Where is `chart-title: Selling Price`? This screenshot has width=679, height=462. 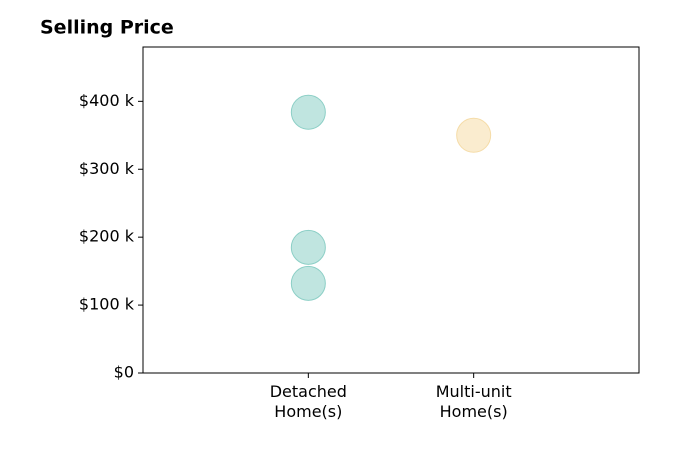
chart-title: Selling Price is located at coordinates (107, 28).